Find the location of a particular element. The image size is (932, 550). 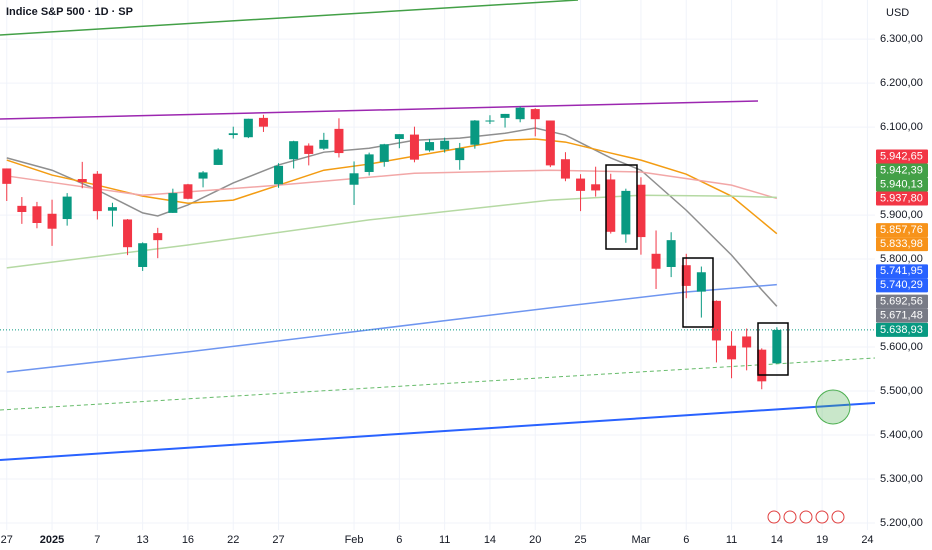

y-tick-label: 5.200,00 is located at coordinates (901, 523).